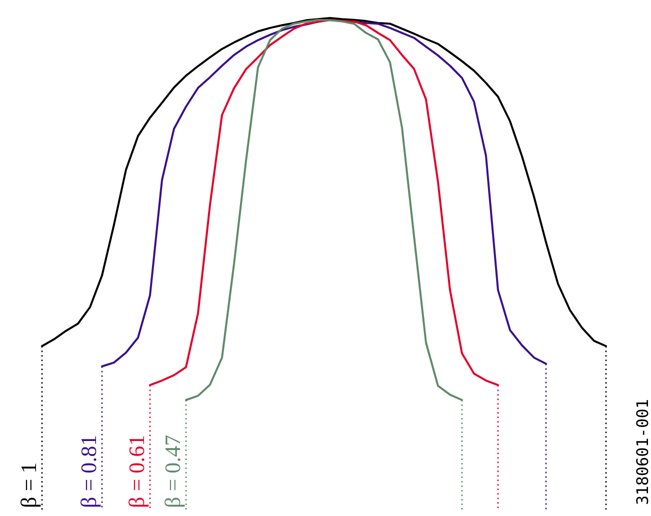 The width and height of the screenshot is (651, 516). What do you see at coordinates (642, 452) in the screenshot?
I see `text: 3180601-001` at bounding box center [642, 452].